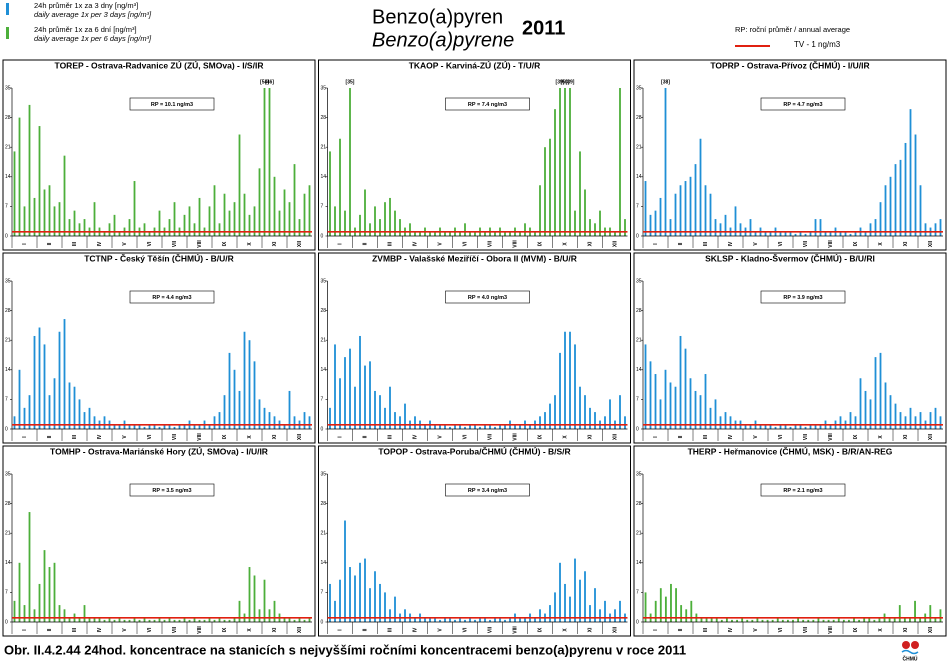 The width and height of the screenshot is (950, 663). Describe the element at coordinates (465, 436) in the screenshot. I see `x-tick-label: VI` at that location.